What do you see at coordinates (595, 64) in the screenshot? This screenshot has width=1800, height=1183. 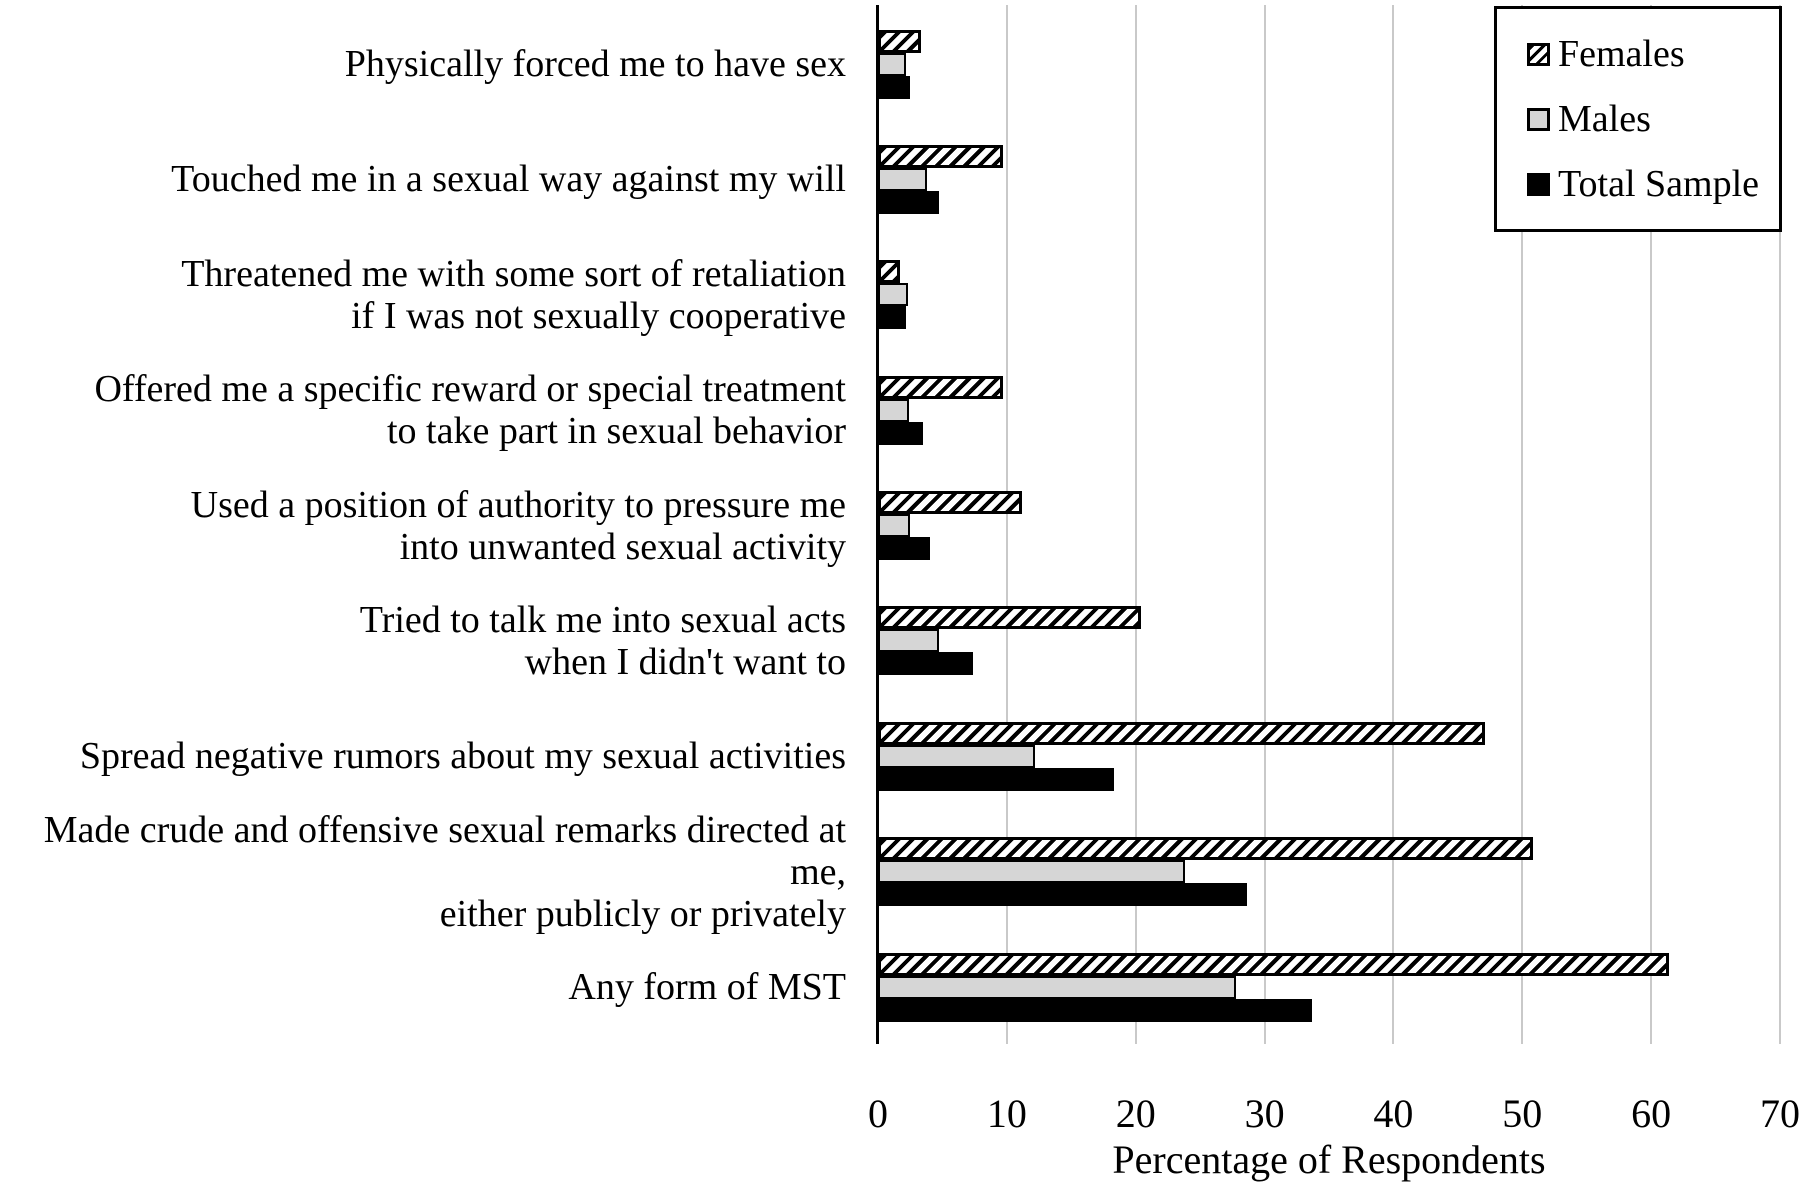 I see `category-label-1: Physically forced me to have sex` at bounding box center [595, 64].